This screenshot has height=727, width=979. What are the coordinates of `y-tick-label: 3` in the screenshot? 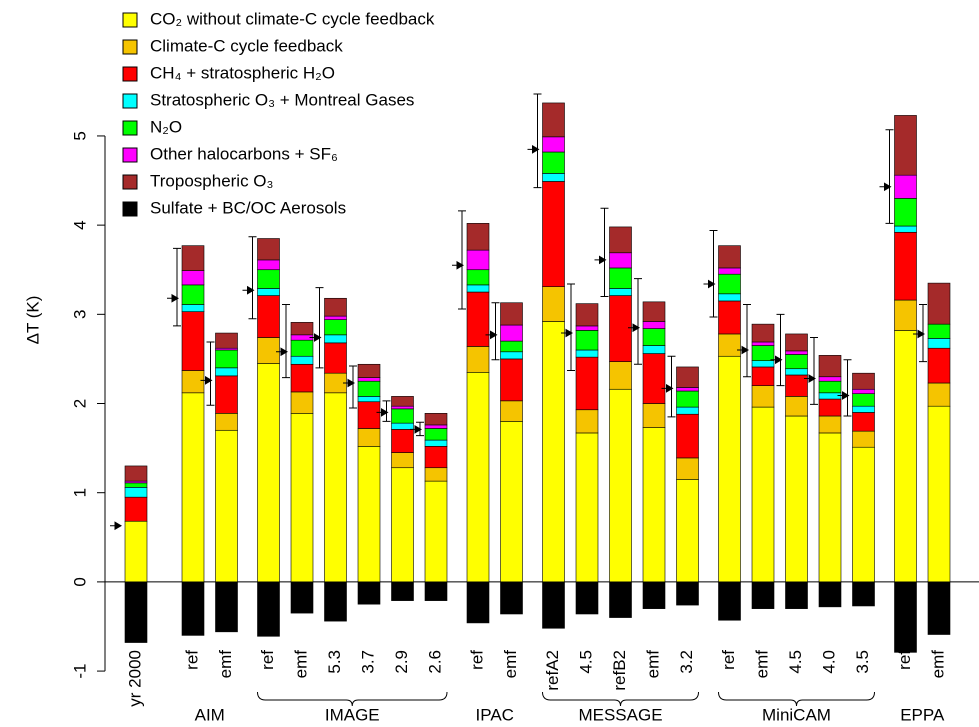 It's located at (79, 314).